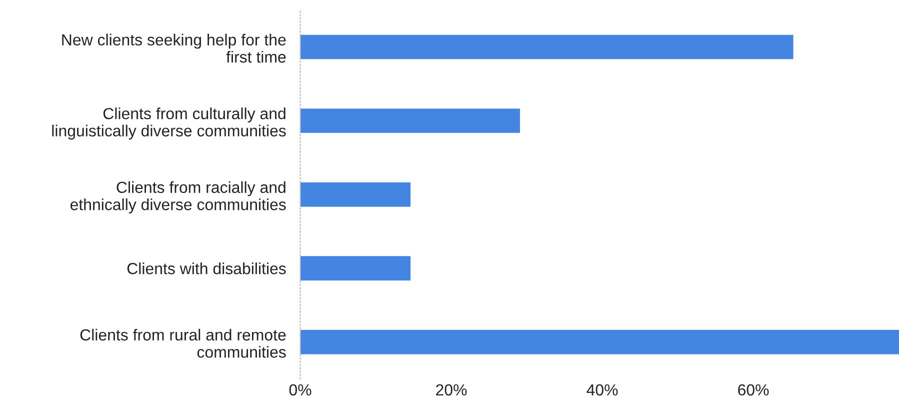  I want to click on y-tick-label: New clients seeking help for the first time, so click(174, 48).